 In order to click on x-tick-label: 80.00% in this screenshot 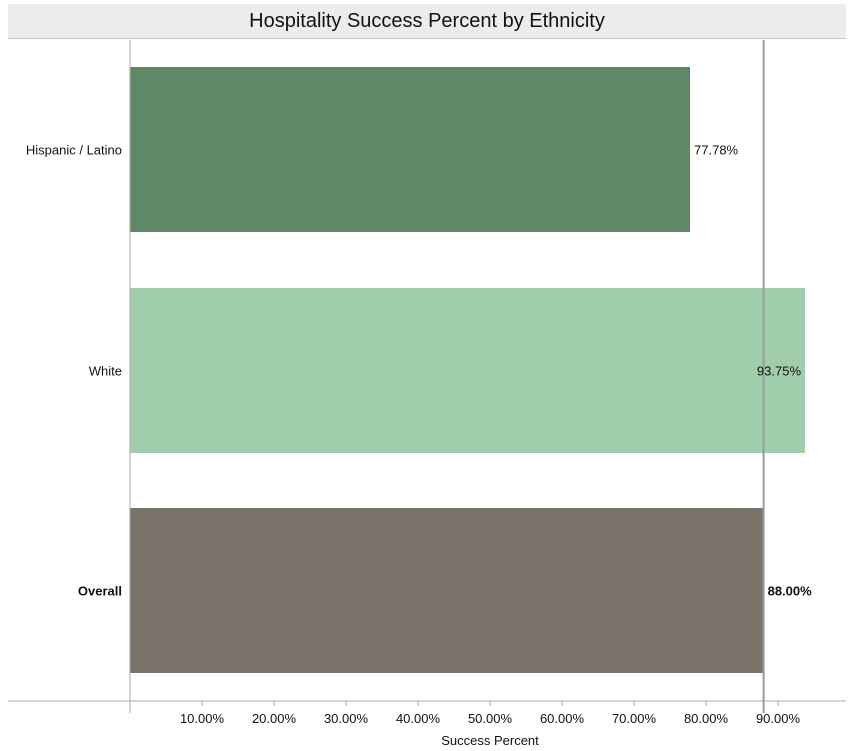, I will do `click(706, 718)`.